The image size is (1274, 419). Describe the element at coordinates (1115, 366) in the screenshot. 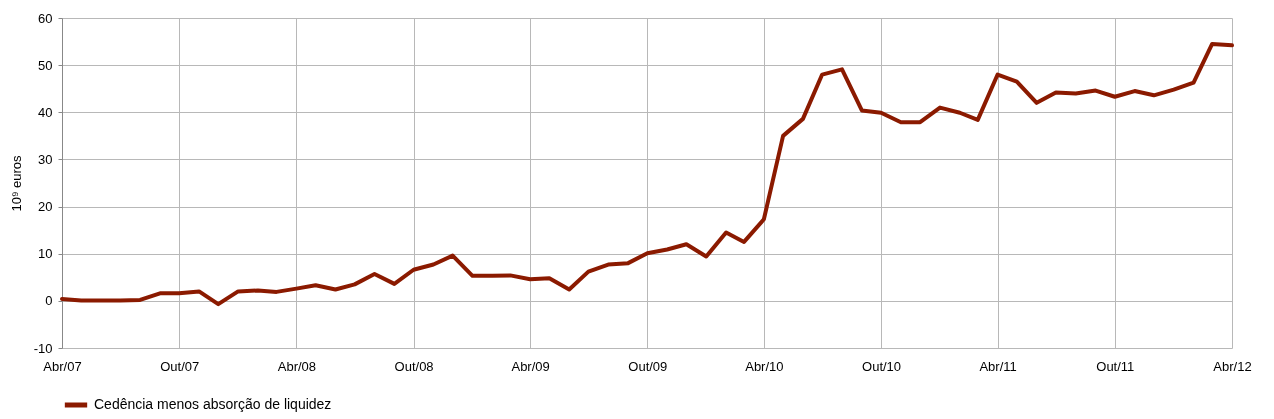

I see `x-tick-label: Out/11` at that location.